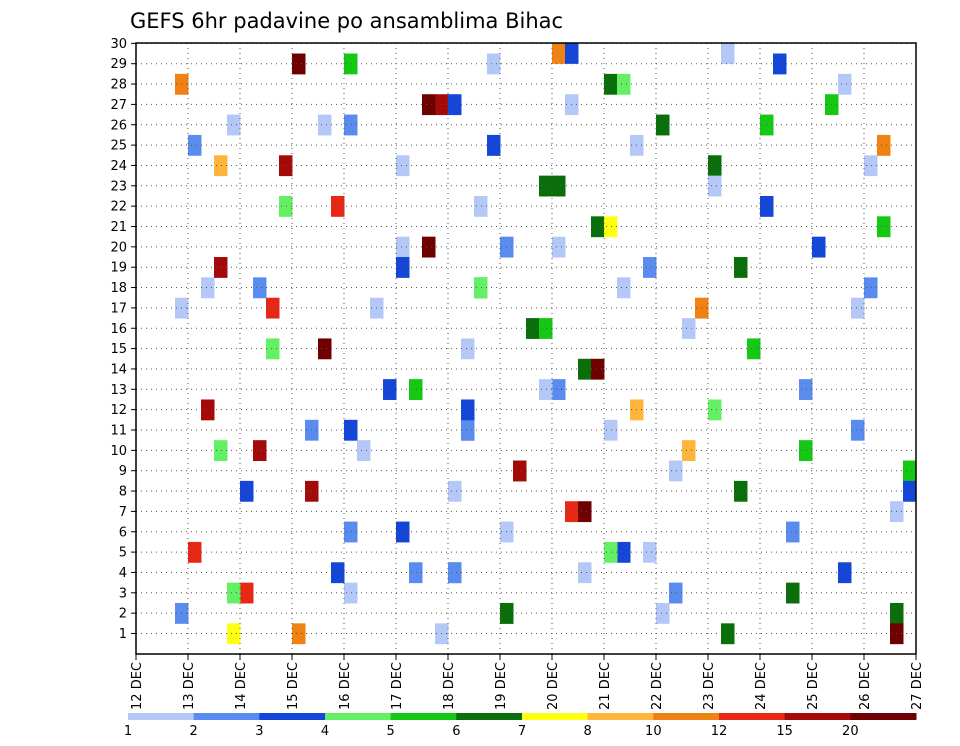  Describe the element at coordinates (391, 731) in the screenshot. I see `colorbar-label: 5` at that location.